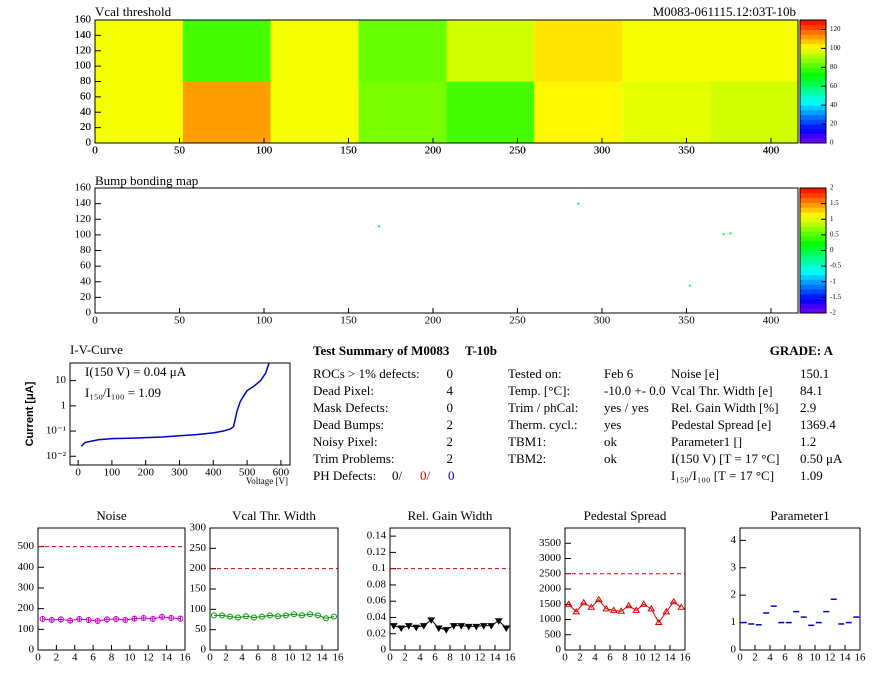  Describe the element at coordinates (425, 475) in the screenshot. I see `summary-value: 0/` at that location.